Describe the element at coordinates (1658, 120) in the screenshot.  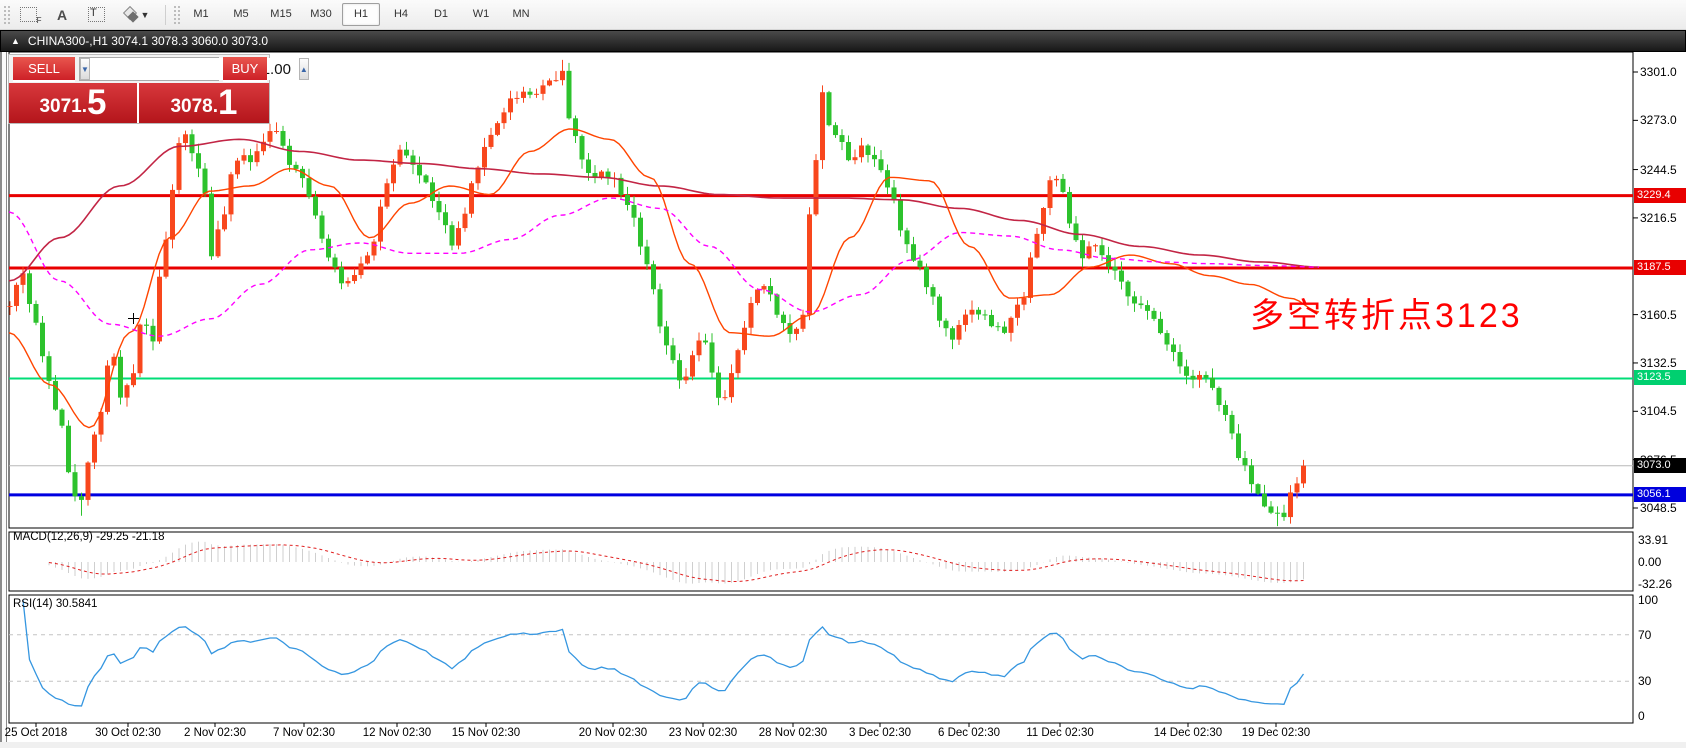
I see `price-tick-label: 3273.0` at that location.